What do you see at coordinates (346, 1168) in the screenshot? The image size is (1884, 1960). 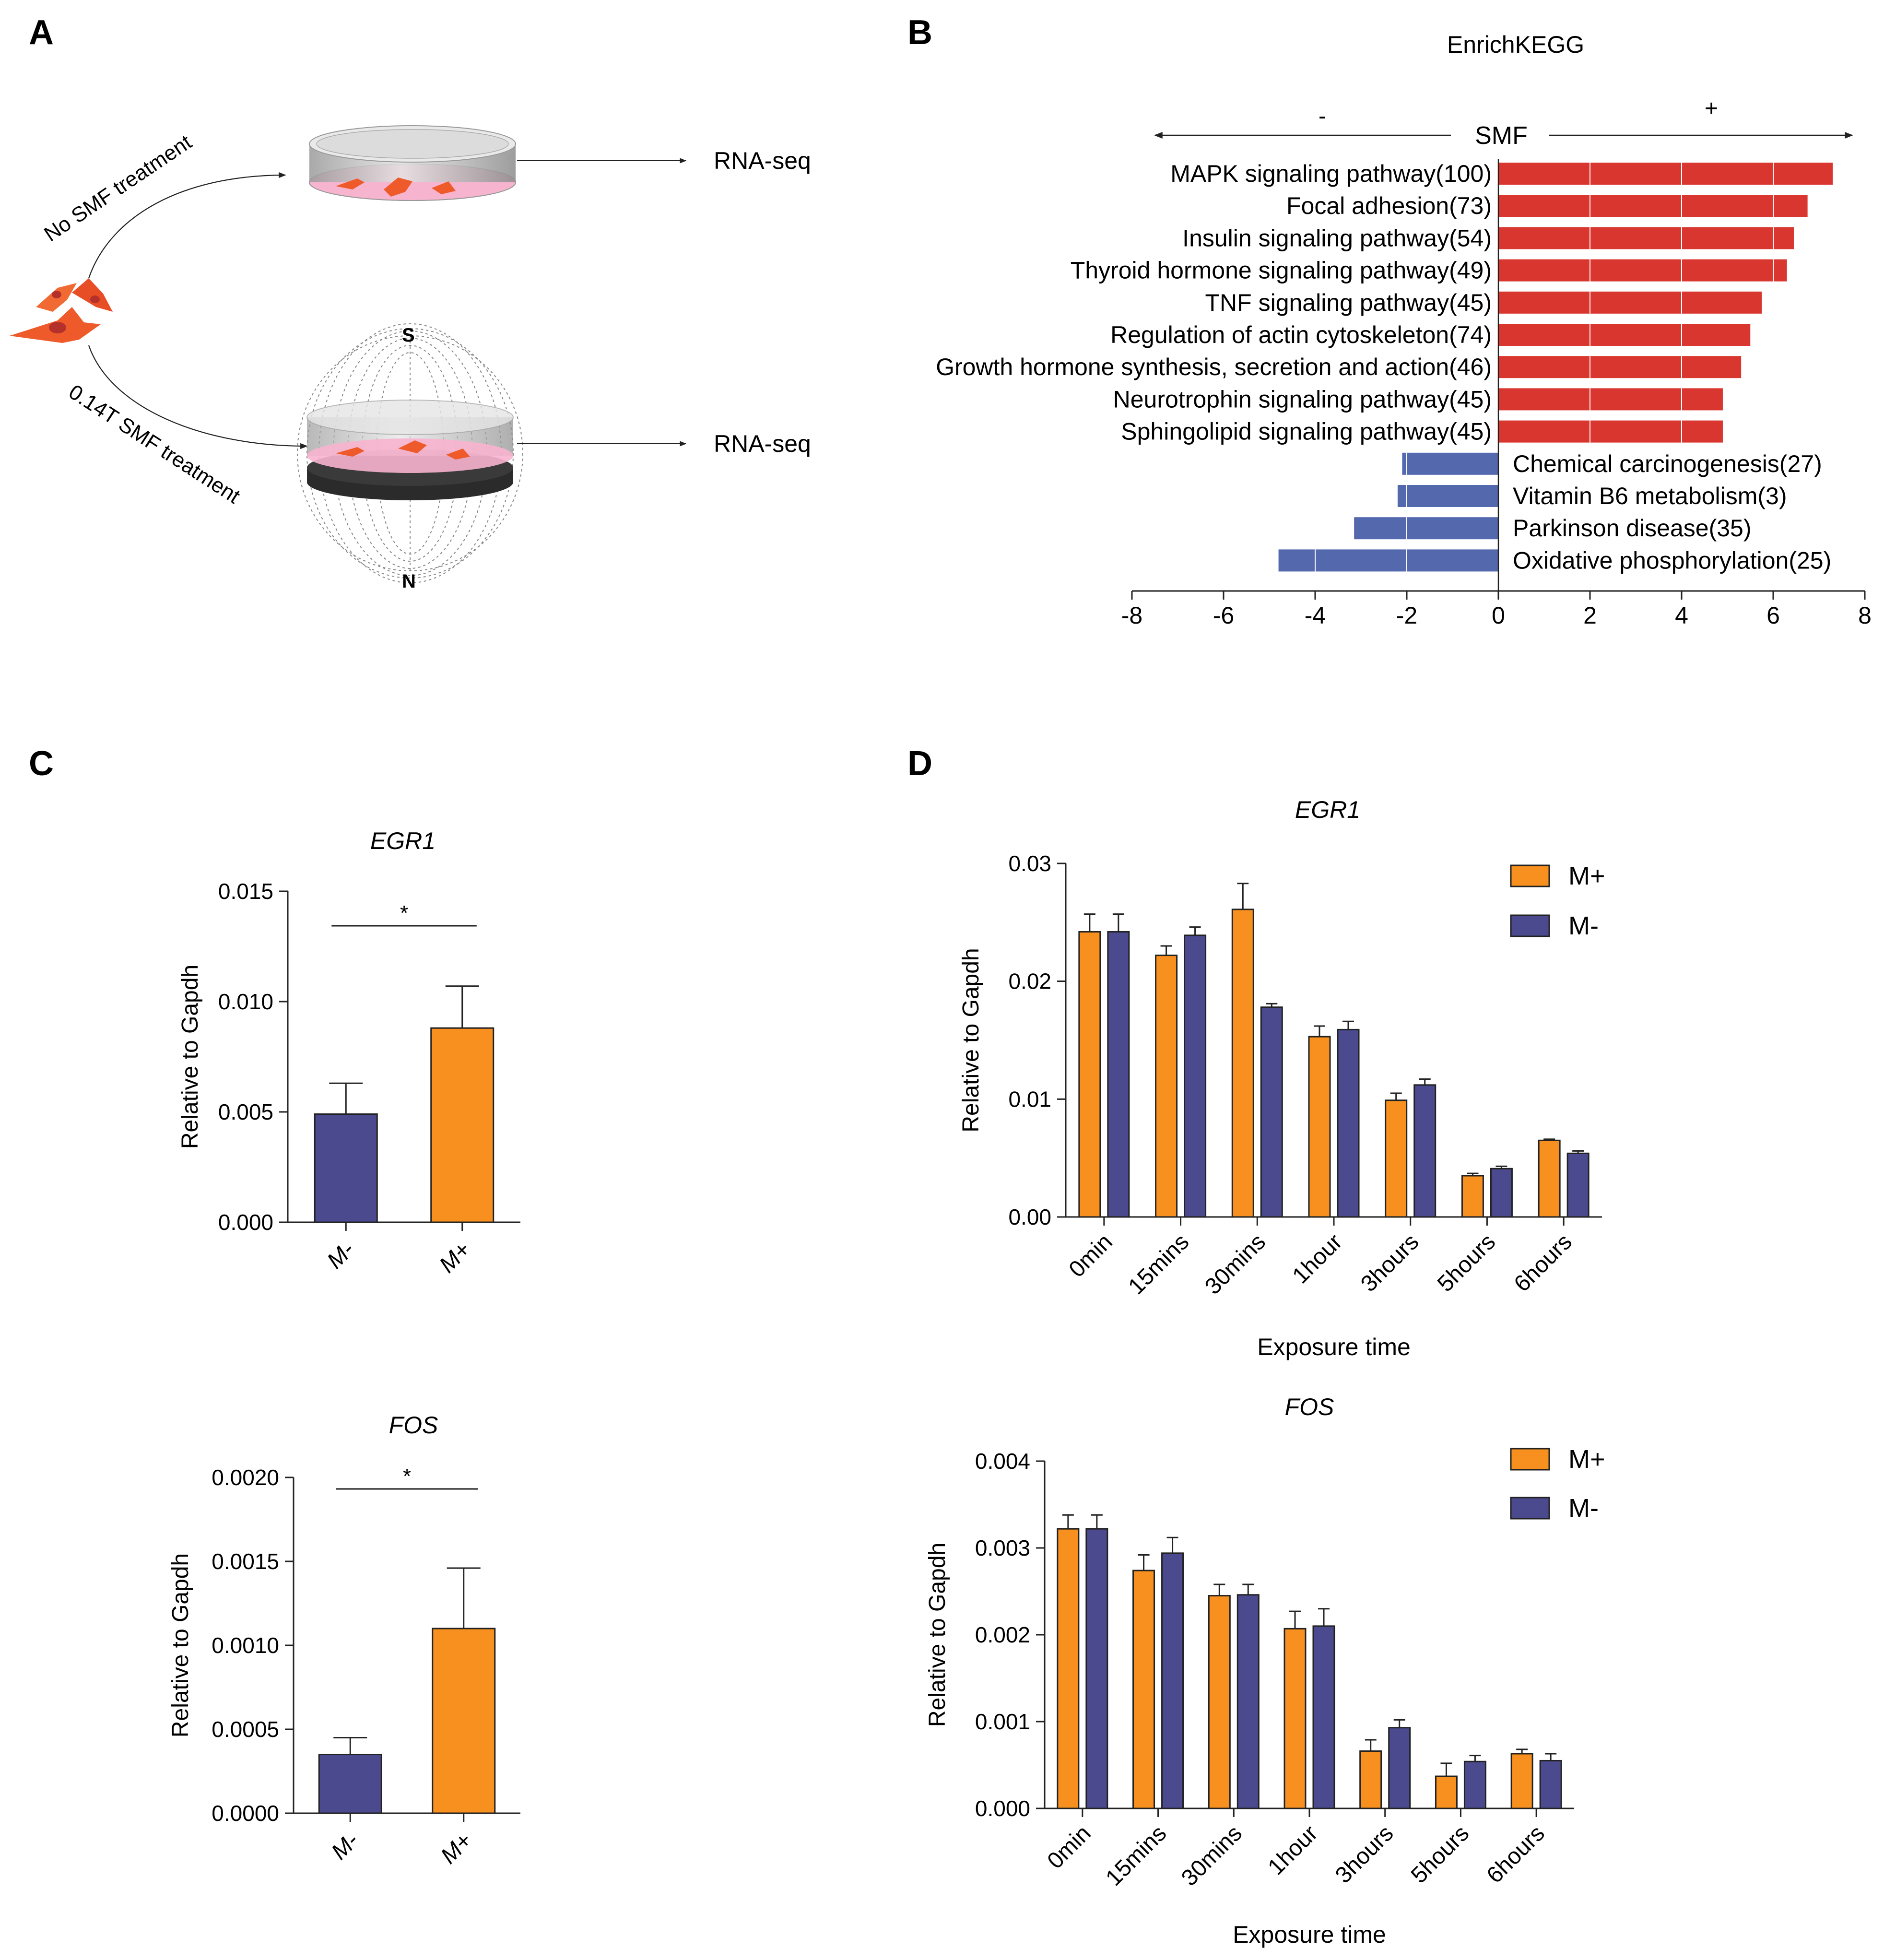 I see `c-egr1-bar` at bounding box center [346, 1168].